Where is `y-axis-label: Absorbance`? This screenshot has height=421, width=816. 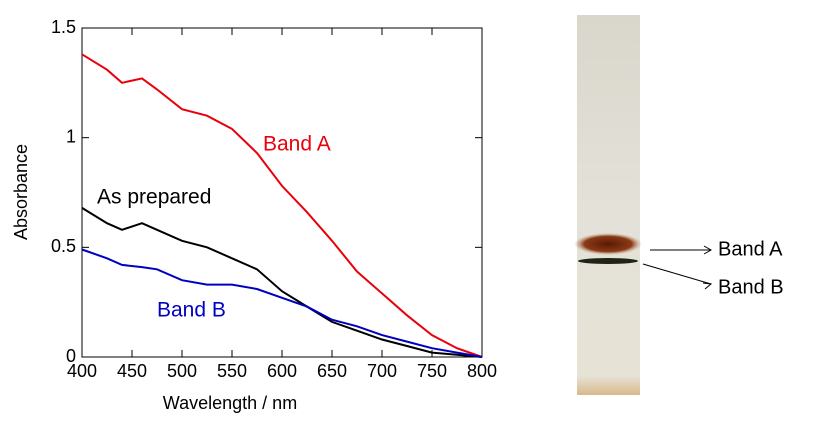
y-axis-label: Absorbance is located at coordinates (21, 192).